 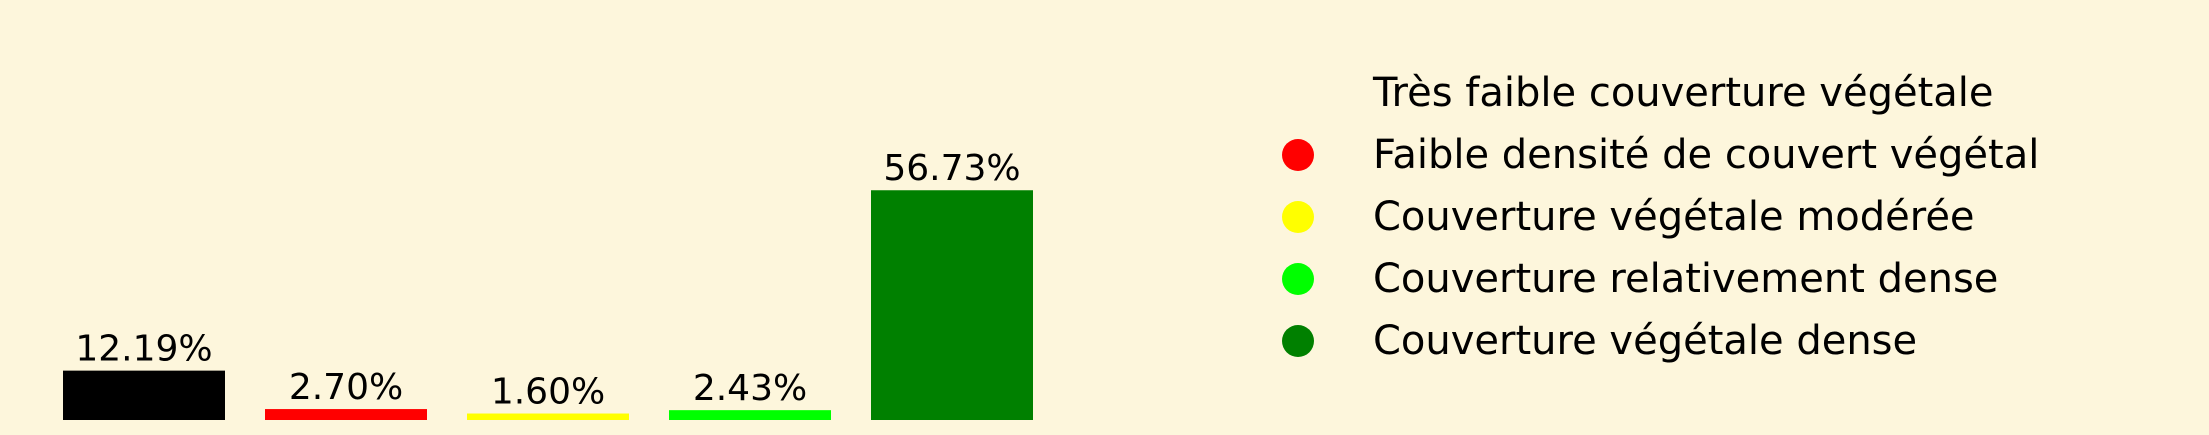 I want to click on legend-label-5: Couverture végétale dense, so click(x=1645, y=341).